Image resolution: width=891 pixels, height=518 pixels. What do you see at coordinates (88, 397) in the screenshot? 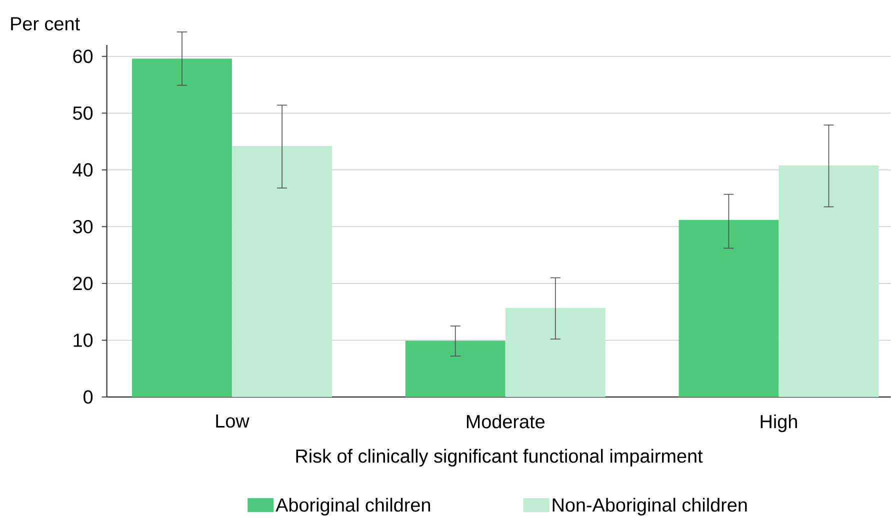
I see `y-tick-label: 0` at bounding box center [88, 397].